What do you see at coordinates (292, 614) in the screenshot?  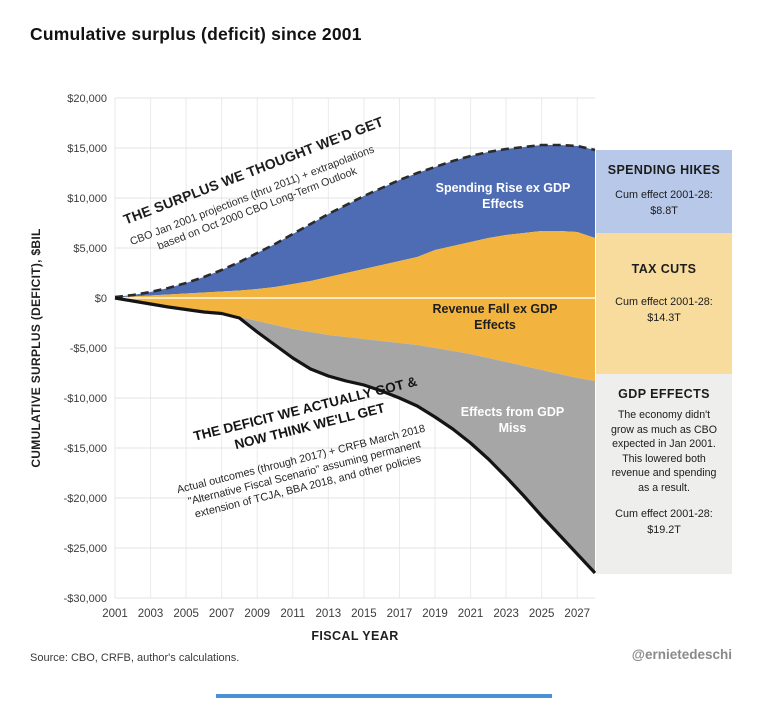 I see `svg-text: 2011` at bounding box center [292, 614].